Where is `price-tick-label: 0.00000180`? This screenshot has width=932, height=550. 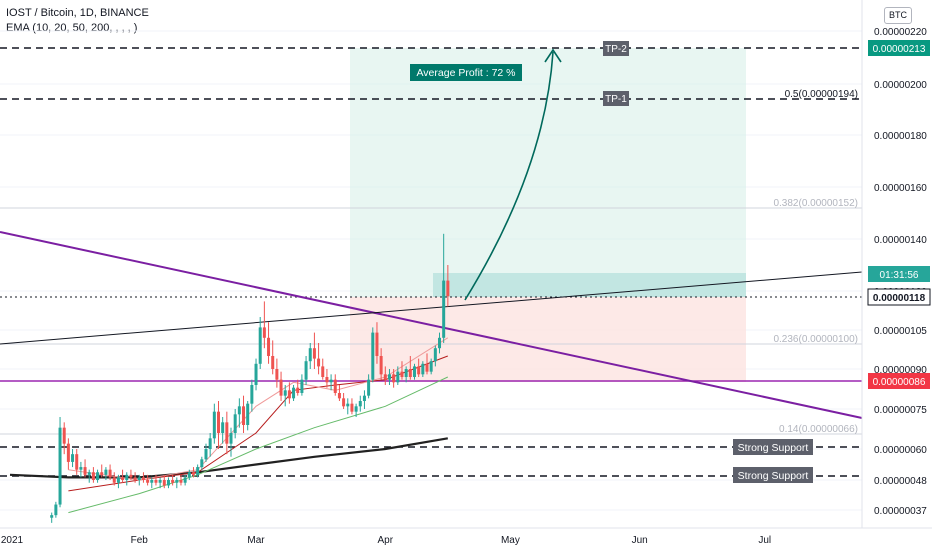
price-tick-label: 0.00000180 is located at coordinates (900, 136).